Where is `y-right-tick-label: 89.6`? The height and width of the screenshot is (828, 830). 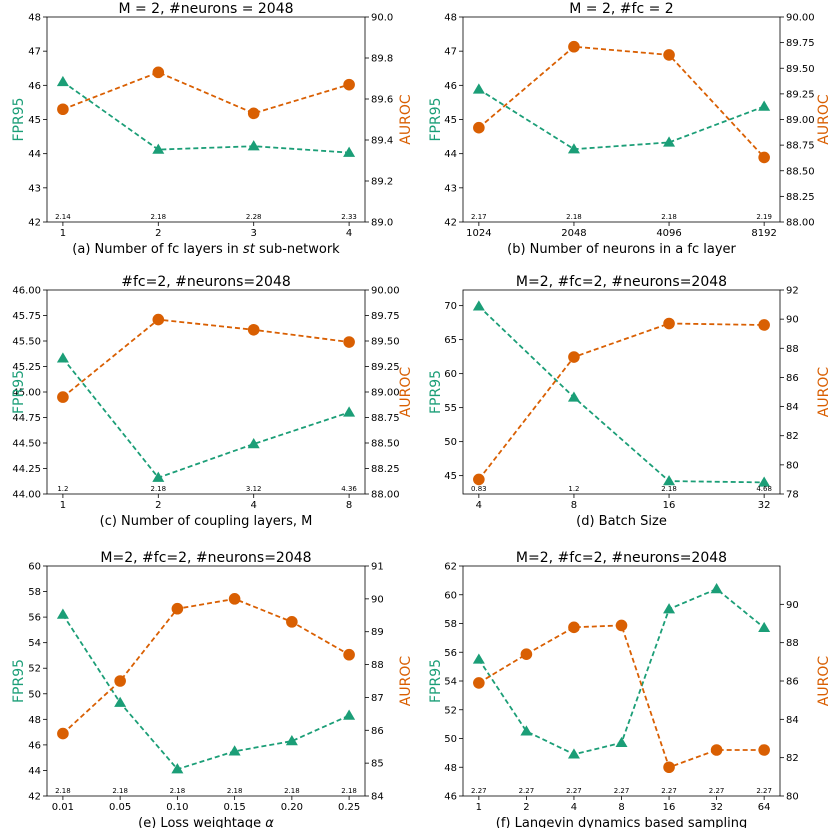 y-right-tick-label: 89.6 is located at coordinates (382, 100).